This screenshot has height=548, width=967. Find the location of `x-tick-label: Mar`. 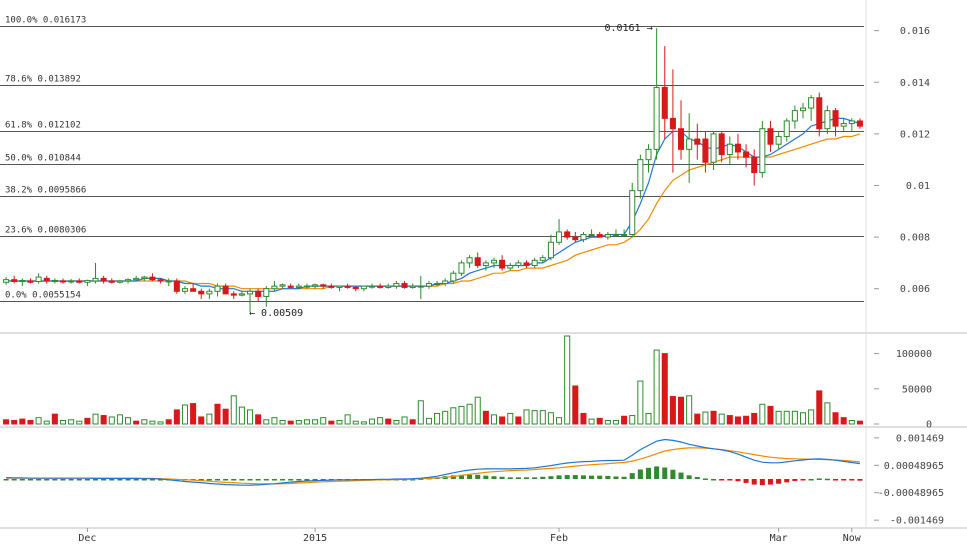

x-tick-label: Mar is located at coordinates (779, 538).